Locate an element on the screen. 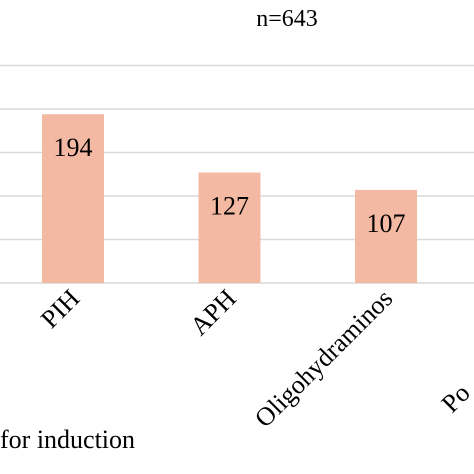  data-label: 127 is located at coordinates (229, 206).